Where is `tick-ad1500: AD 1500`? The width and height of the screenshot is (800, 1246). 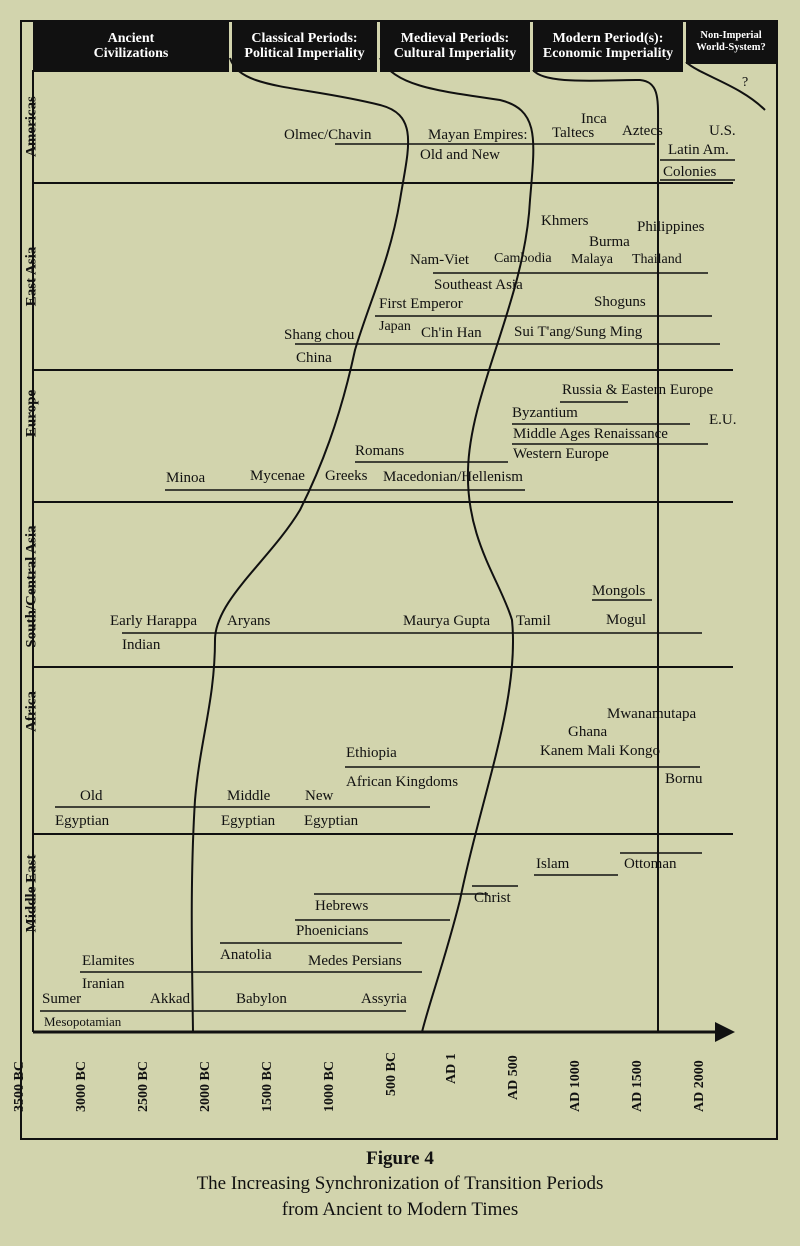
tick-ad1500: AD 1500 is located at coordinates (648, 1078).